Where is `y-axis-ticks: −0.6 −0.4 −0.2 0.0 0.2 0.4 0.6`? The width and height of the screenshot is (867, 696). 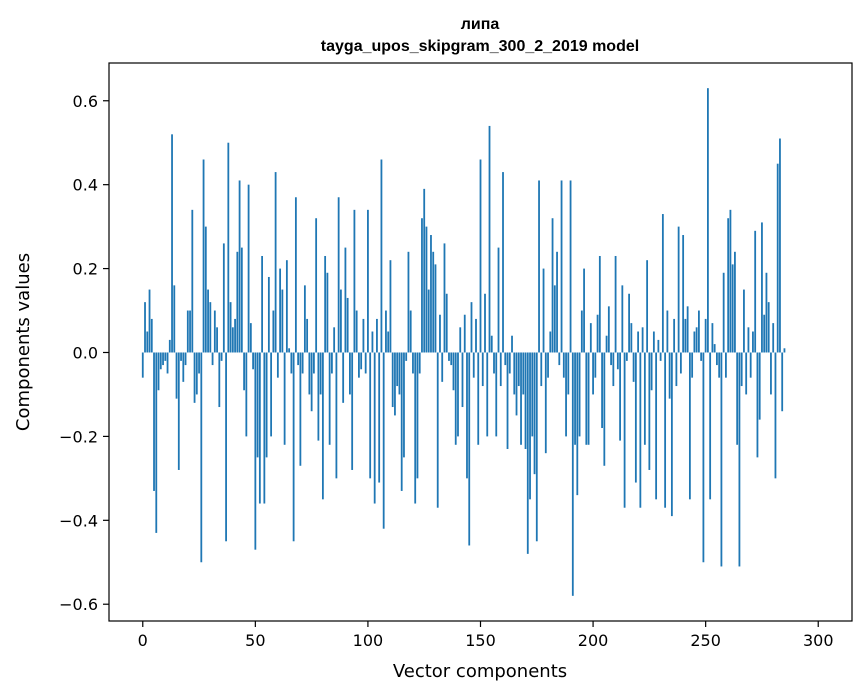
y-axis-ticks: −0.6 −0.4 −0.2 0.0 0.2 0.4 0.6 is located at coordinates (84, 353).